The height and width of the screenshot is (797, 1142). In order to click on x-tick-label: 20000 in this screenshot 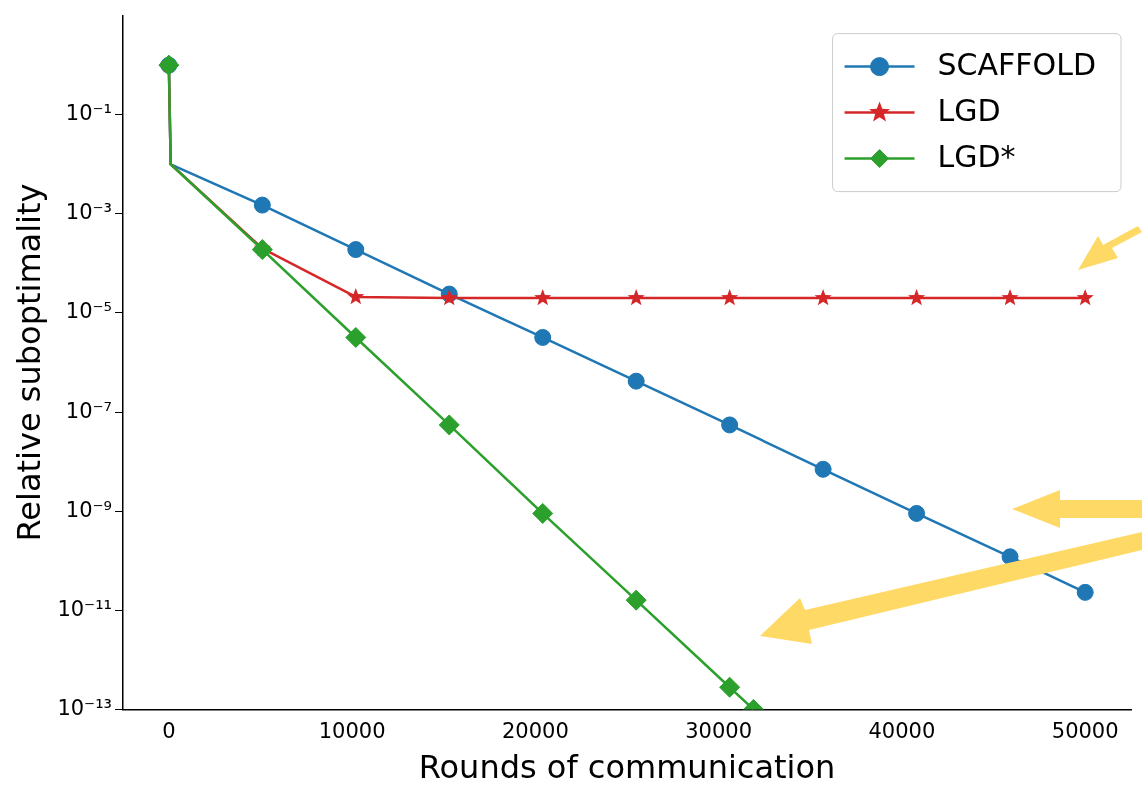, I will do `click(535, 731)`.